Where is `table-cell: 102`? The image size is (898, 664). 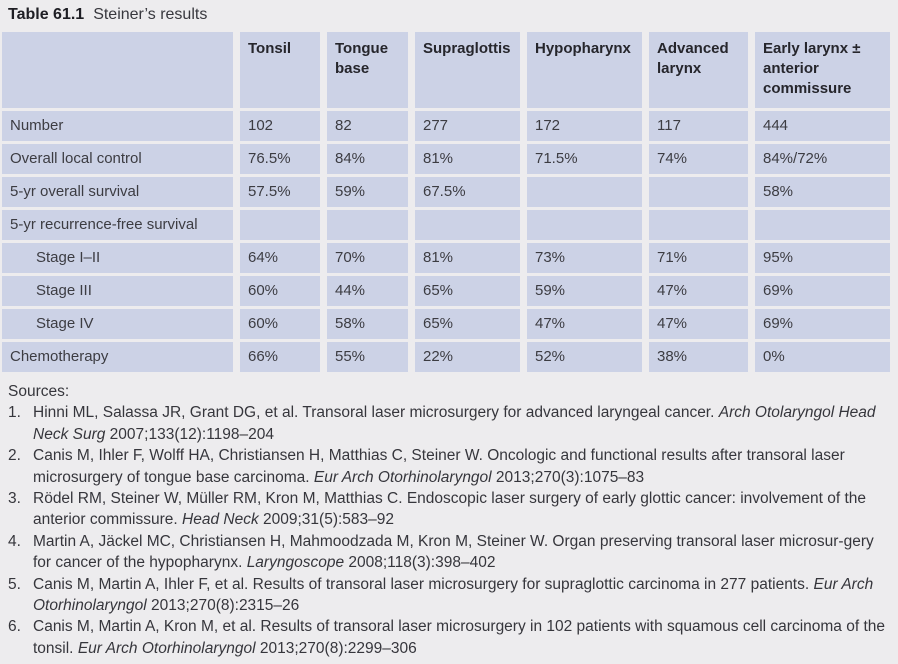
table-cell: 102 is located at coordinates (280, 126).